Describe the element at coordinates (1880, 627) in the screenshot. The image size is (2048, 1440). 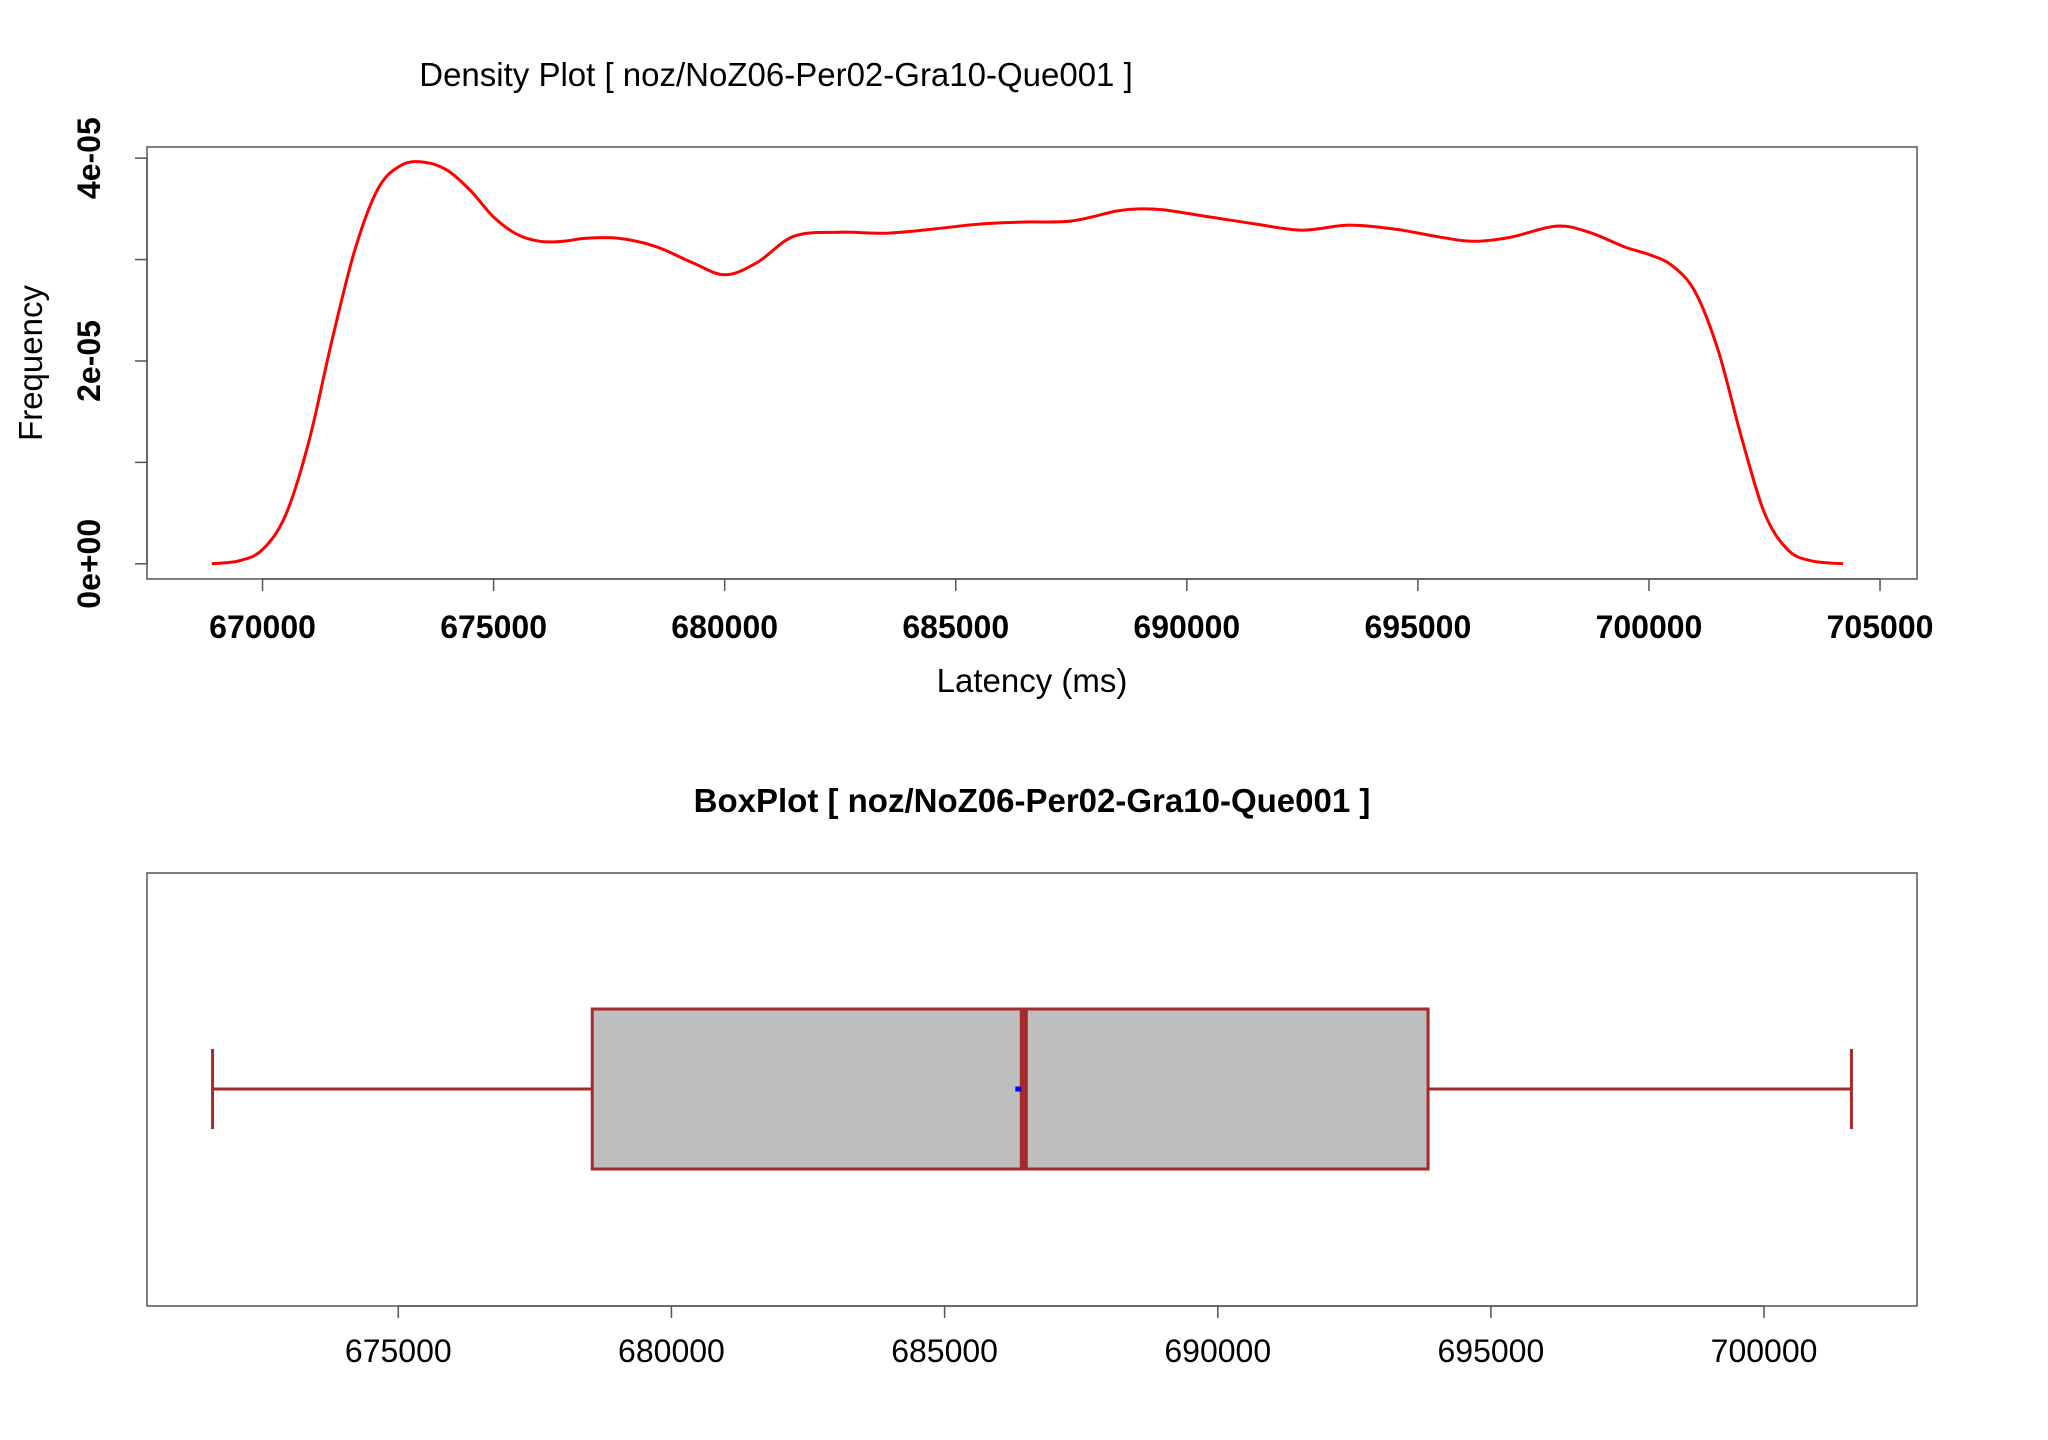
I see `density-x-tick-label: 705000` at that location.